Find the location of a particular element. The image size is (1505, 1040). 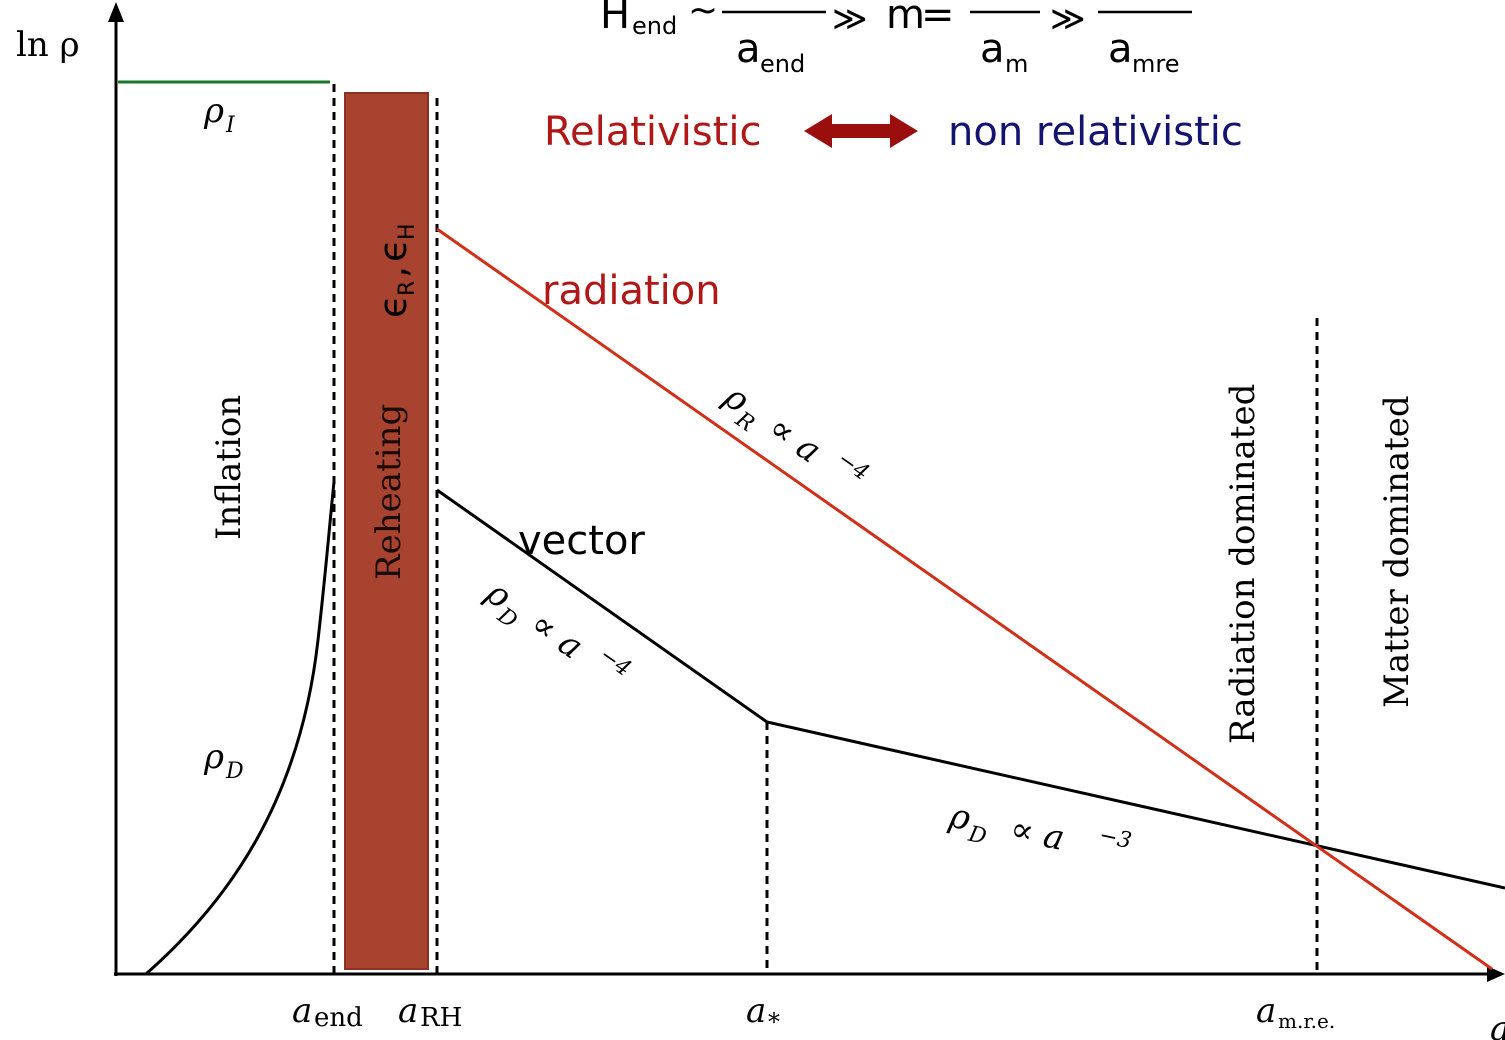

formula-den2-sub: m is located at coordinates (1016, 64).